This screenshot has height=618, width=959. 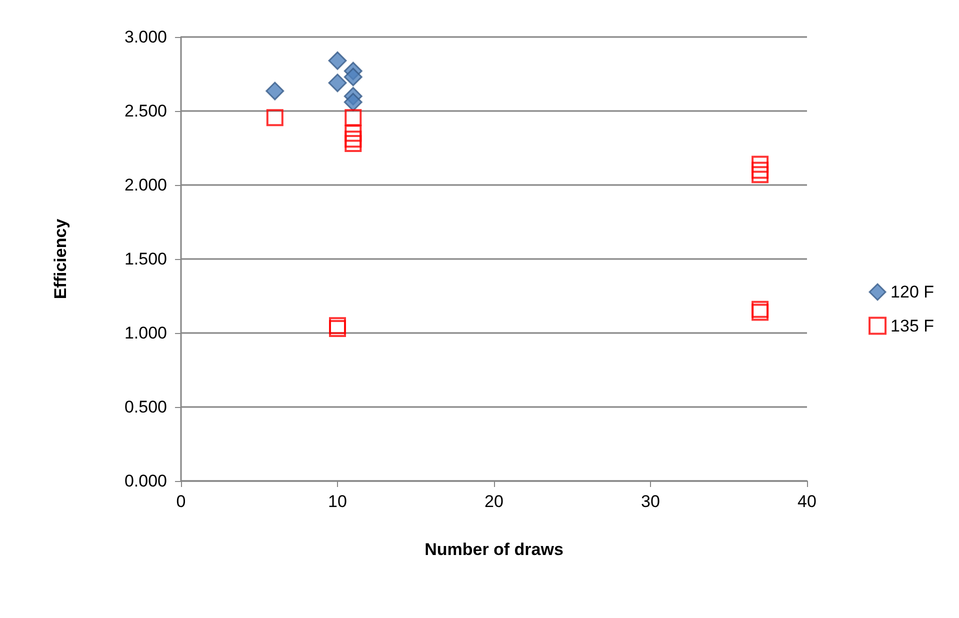 What do you see at coordinates (145, 259) in the screenshot?
I see `y-tick-label: 1.500` at bounding box center [145, 259].